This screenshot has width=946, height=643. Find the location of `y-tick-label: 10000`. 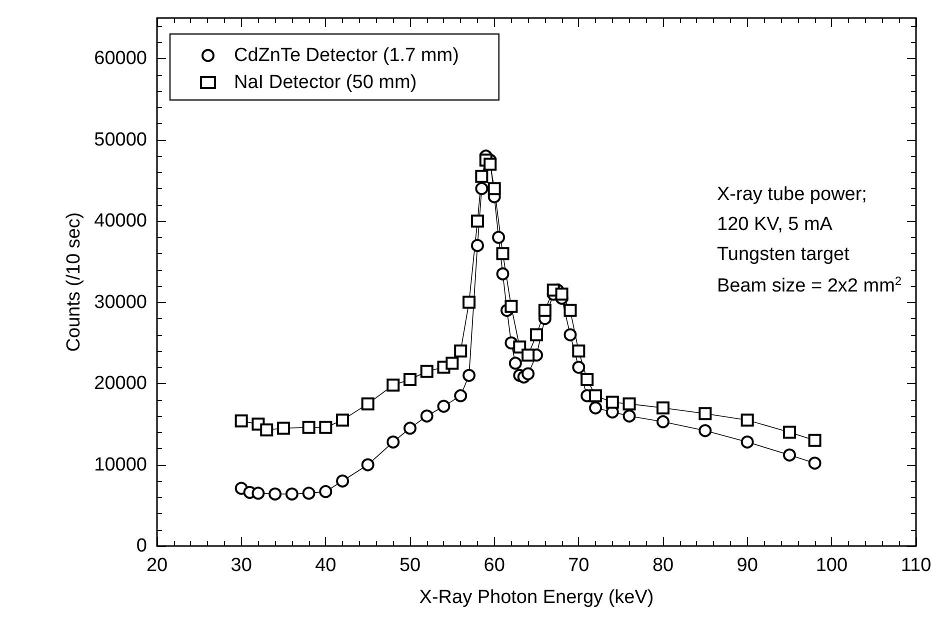

y-tick-label: 10000 is located at coordinates (120, 465).